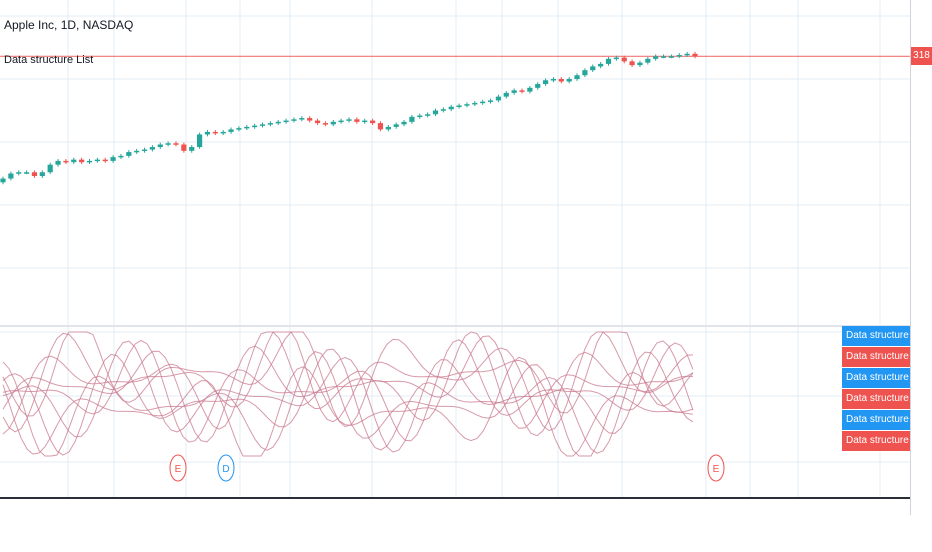 This screenshot has height=552, width=932. What do you see at coordinates (876, 336) in the screenshot?
I see `indicator-value-tag: Data structure List:Plot - 94` at bounding box center [876, 336].